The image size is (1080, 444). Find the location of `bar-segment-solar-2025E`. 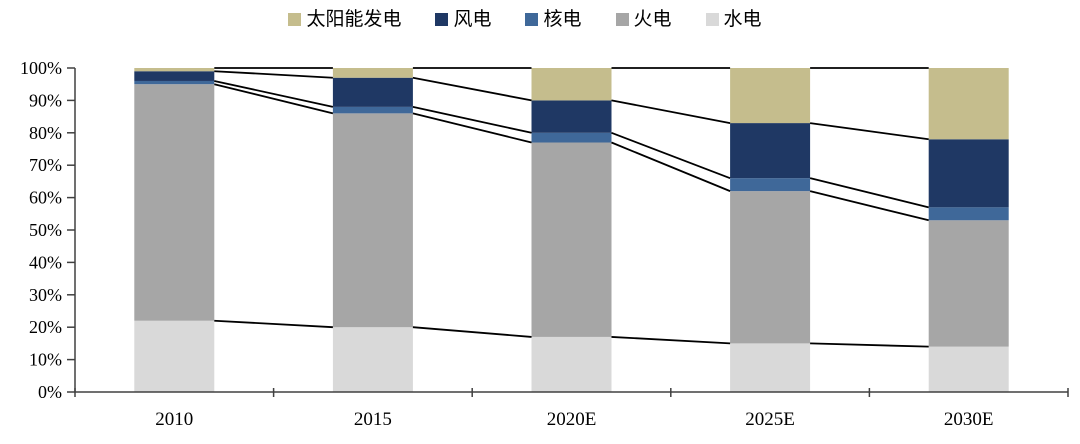

bar-segment-solar-2025E is located at coordinates (770, 96).